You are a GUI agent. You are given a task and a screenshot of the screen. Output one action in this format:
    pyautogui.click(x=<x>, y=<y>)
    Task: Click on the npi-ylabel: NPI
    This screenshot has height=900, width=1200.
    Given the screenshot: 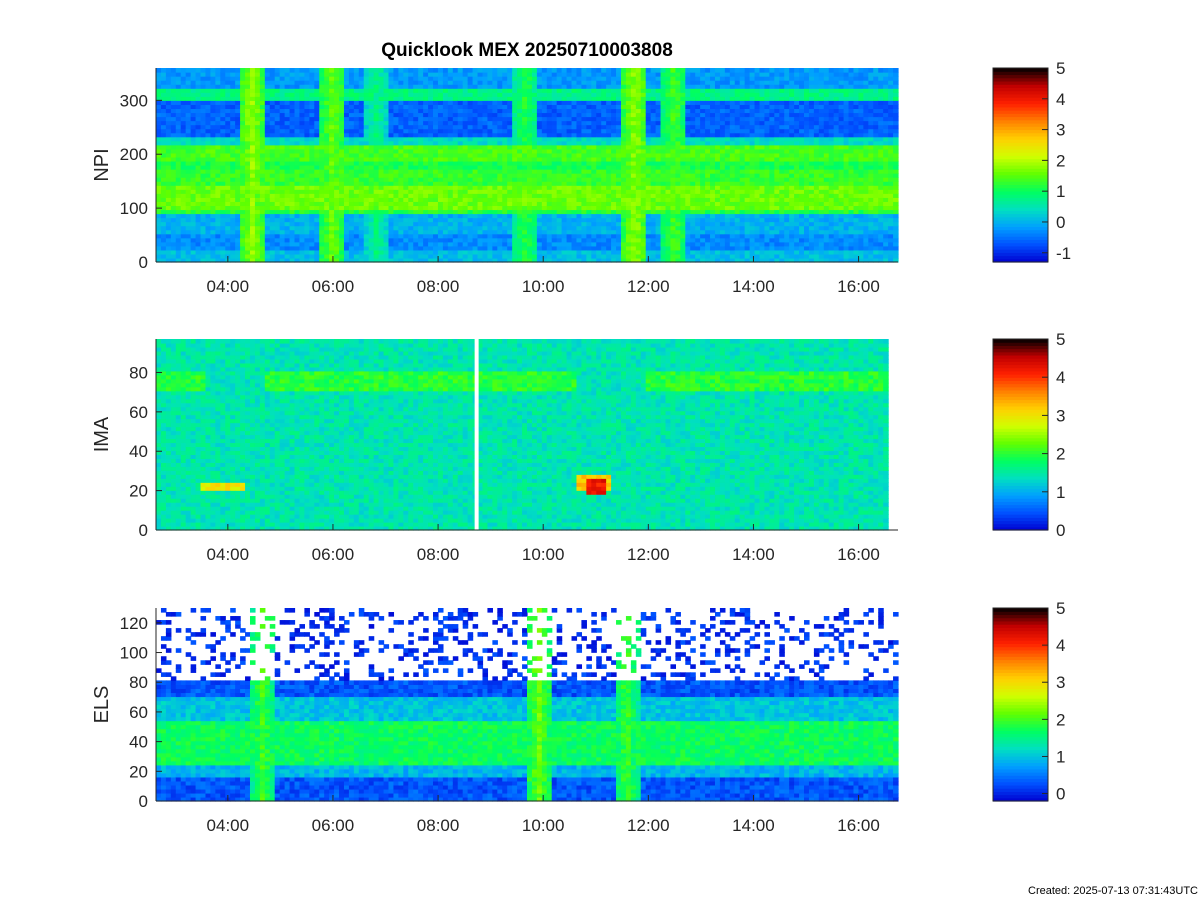 What is the action you would take?
    pyautogui.click(x=102, y=164)
    